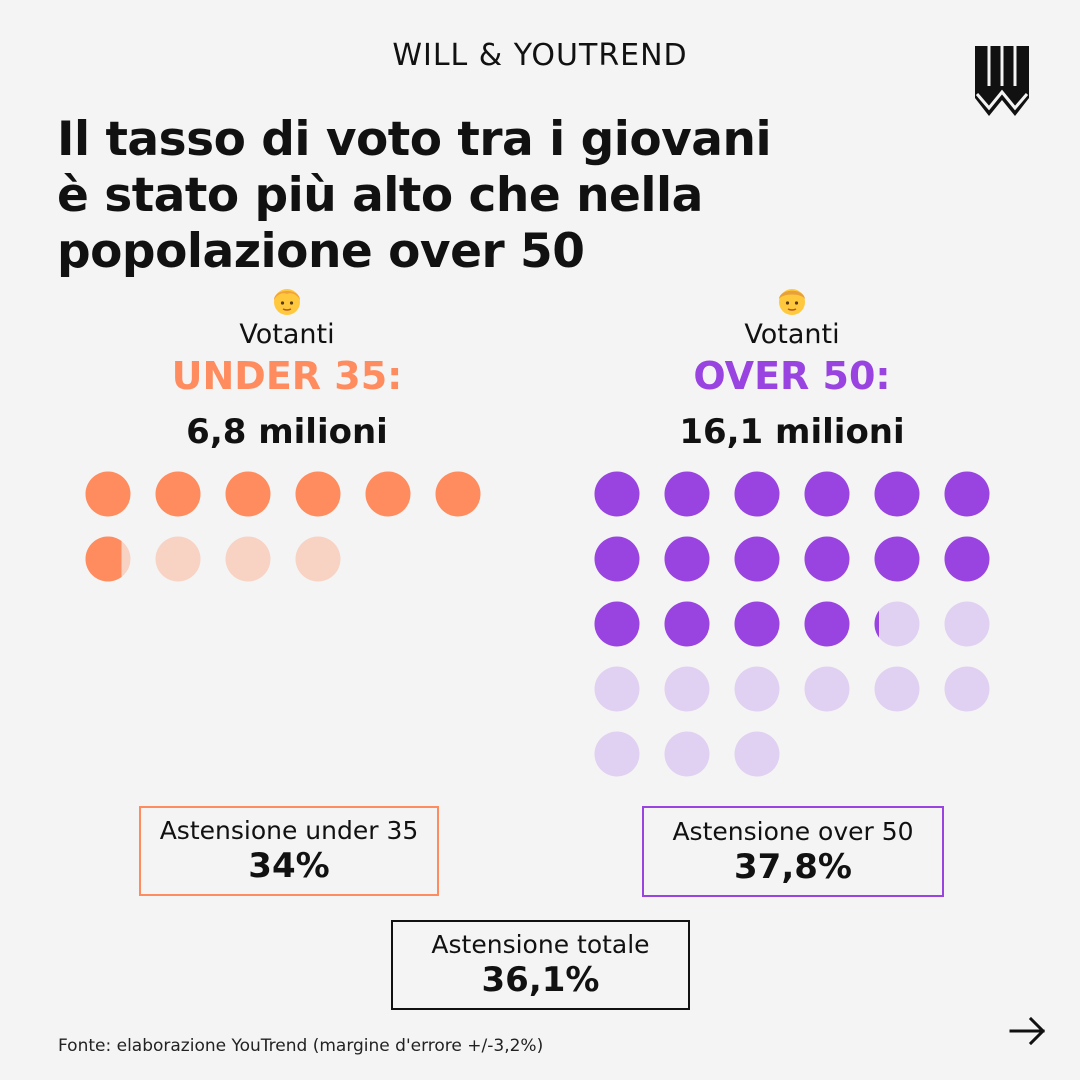 This screenshot has width=1080, height=1080. I want to click on abstention-total-box: Astensione totale 36,1%, so click(540, 965).